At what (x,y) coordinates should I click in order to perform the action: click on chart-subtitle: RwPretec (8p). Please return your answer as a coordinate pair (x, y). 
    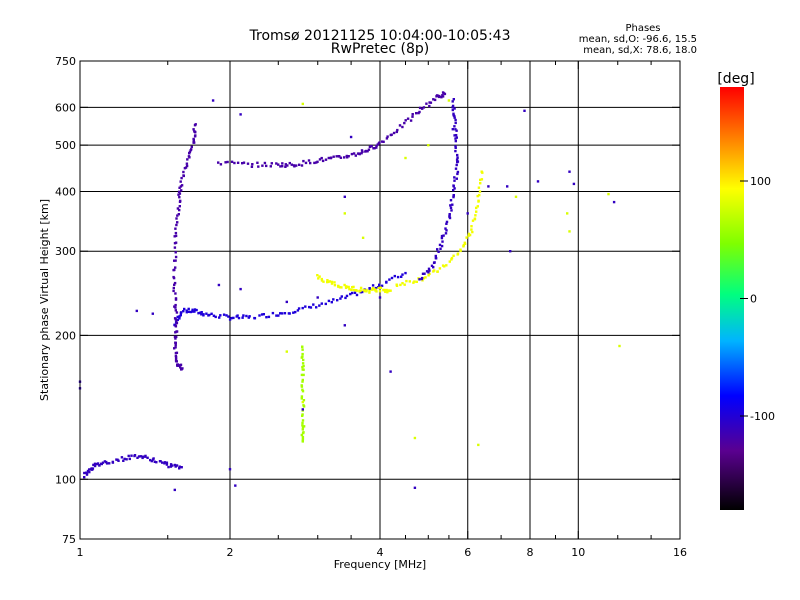
    Looking at the image, I should click on (380, 49).